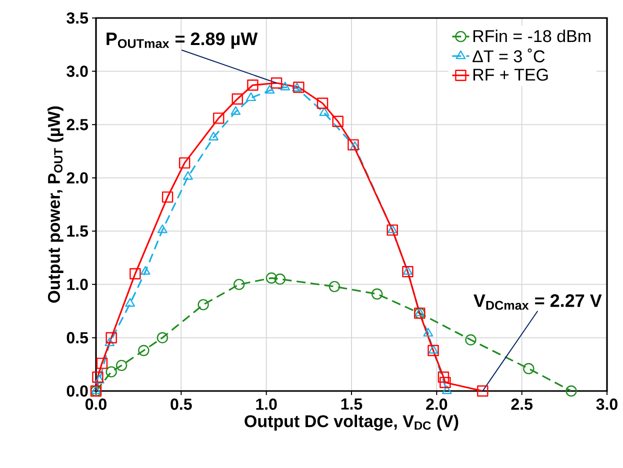  What do you see at coordinates (77, 284) in the screenshot?
I see `y-tick-label: 1.0` at bounding box center [77, 284].